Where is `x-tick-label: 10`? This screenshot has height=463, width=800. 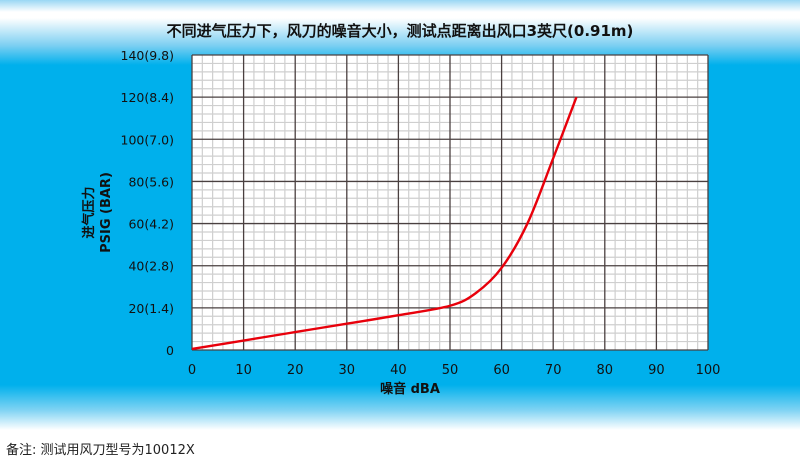 x-tick-label: 10 is located at coordinates (243, 370).